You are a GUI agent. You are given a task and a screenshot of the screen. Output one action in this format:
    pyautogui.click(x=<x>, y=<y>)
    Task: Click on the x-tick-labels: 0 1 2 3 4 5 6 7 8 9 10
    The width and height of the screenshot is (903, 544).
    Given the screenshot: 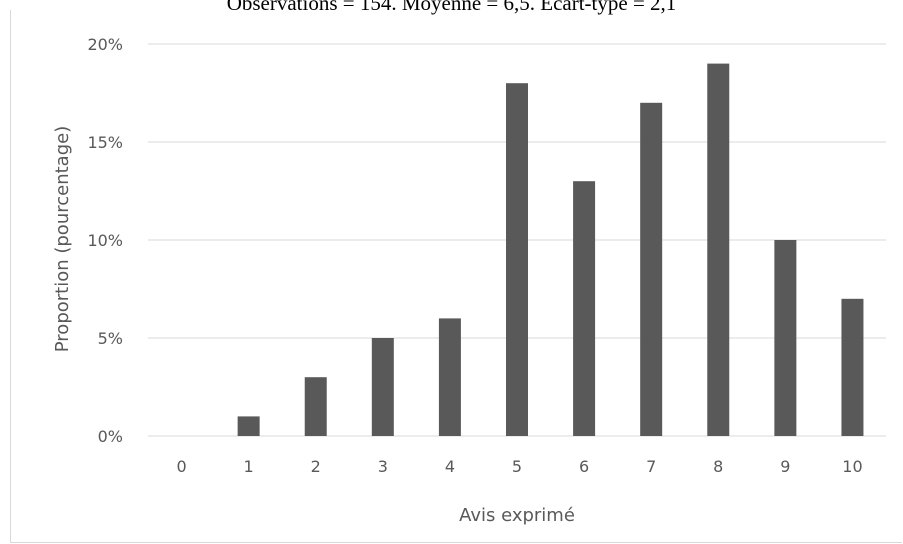 What is the action you would take?
    pyautogui.click(x=519, y=466)
    